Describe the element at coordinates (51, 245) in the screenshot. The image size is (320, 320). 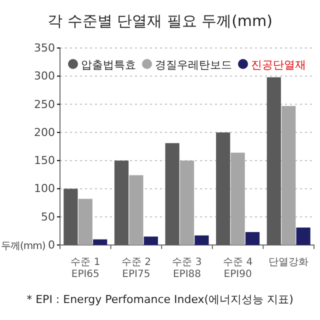
I see `y-tick-label: 0` at that location.